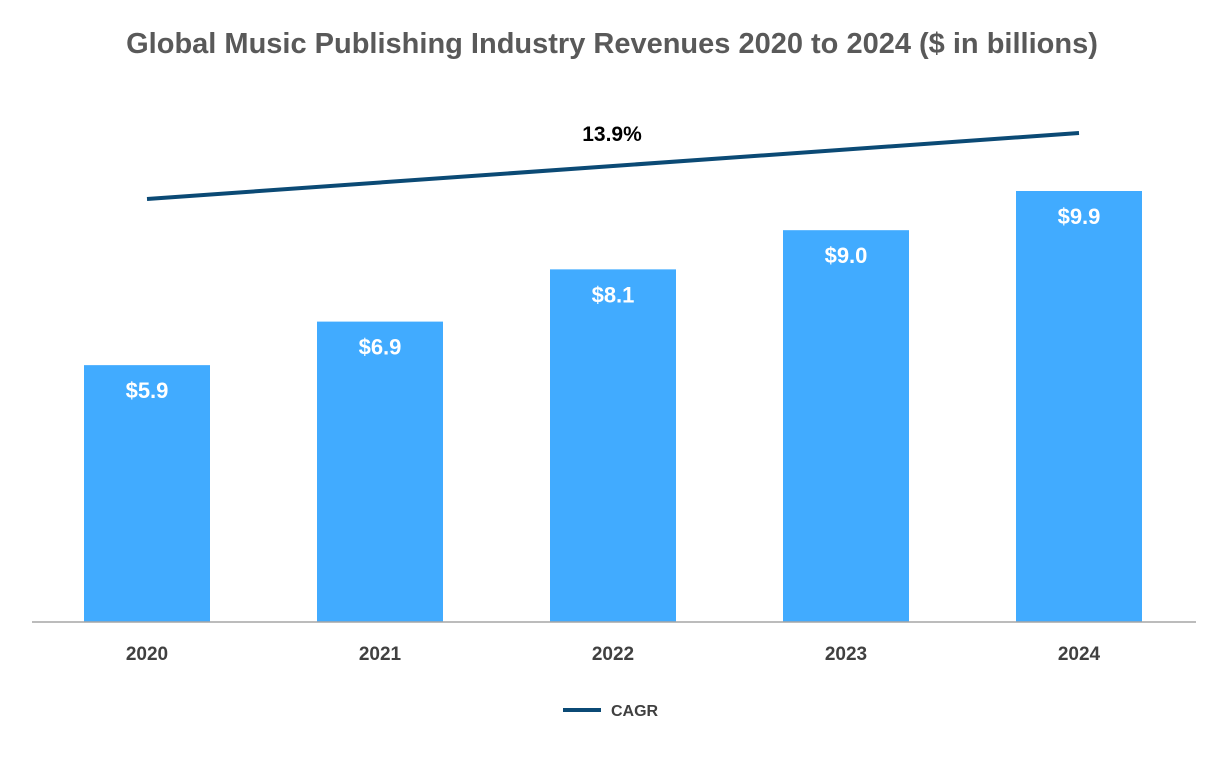 Image resolution: width=1226 pixels, height=760 pixels. I want to click on x-tick-label-2020: 2020, so click(147, 654).